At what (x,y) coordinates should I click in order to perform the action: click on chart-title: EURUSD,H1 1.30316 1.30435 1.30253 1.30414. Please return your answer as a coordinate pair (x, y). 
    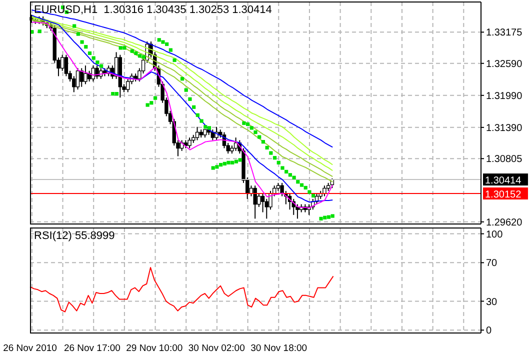
    Looking at the image, I should click on (153, 10).